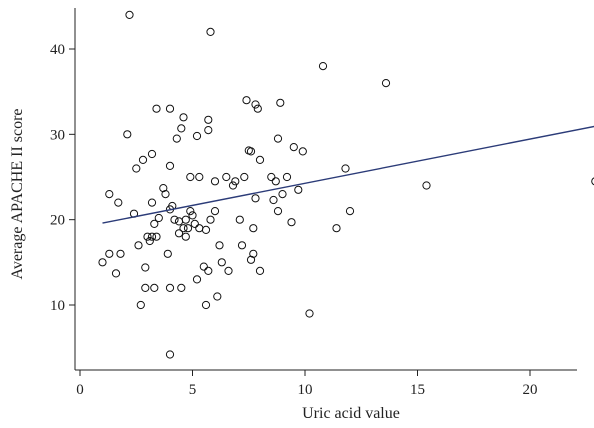 Image resolution: width=594 pixels, height=428 pixels. I want to click on x-tick-label: 10, so click(305, 390).